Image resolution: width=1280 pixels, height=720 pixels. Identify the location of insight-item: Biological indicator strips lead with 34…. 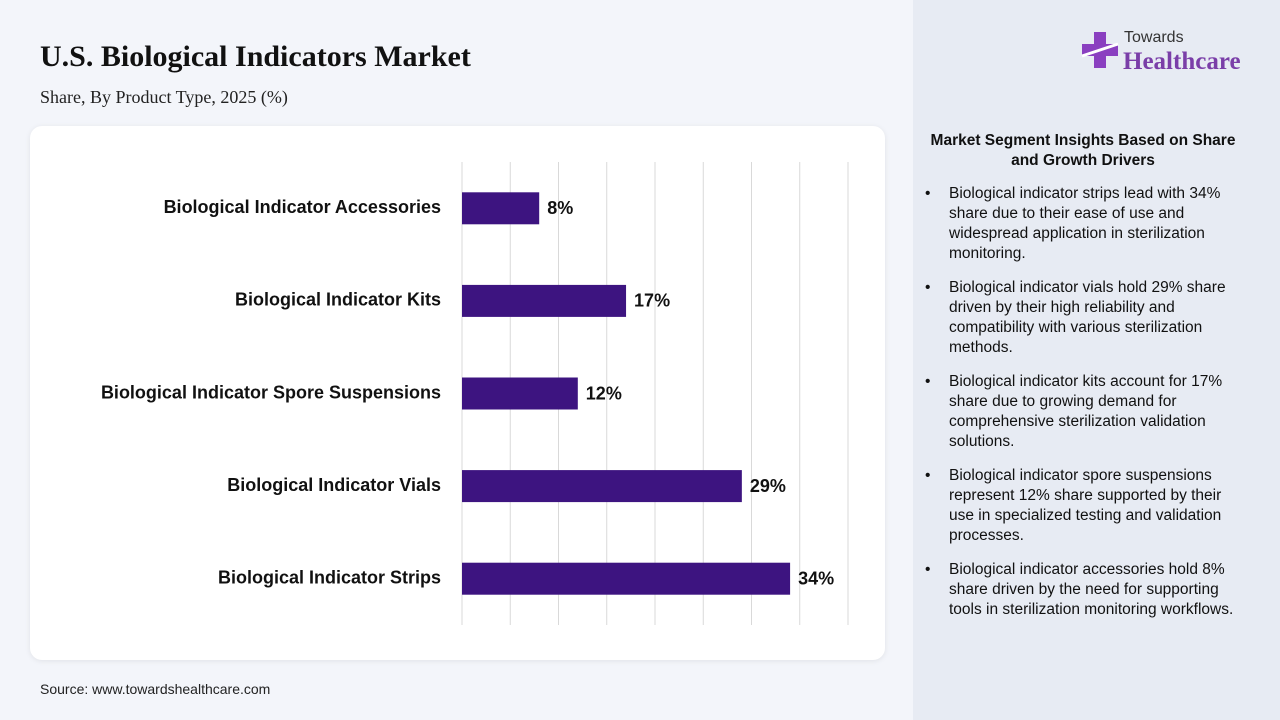
(1085, 224).